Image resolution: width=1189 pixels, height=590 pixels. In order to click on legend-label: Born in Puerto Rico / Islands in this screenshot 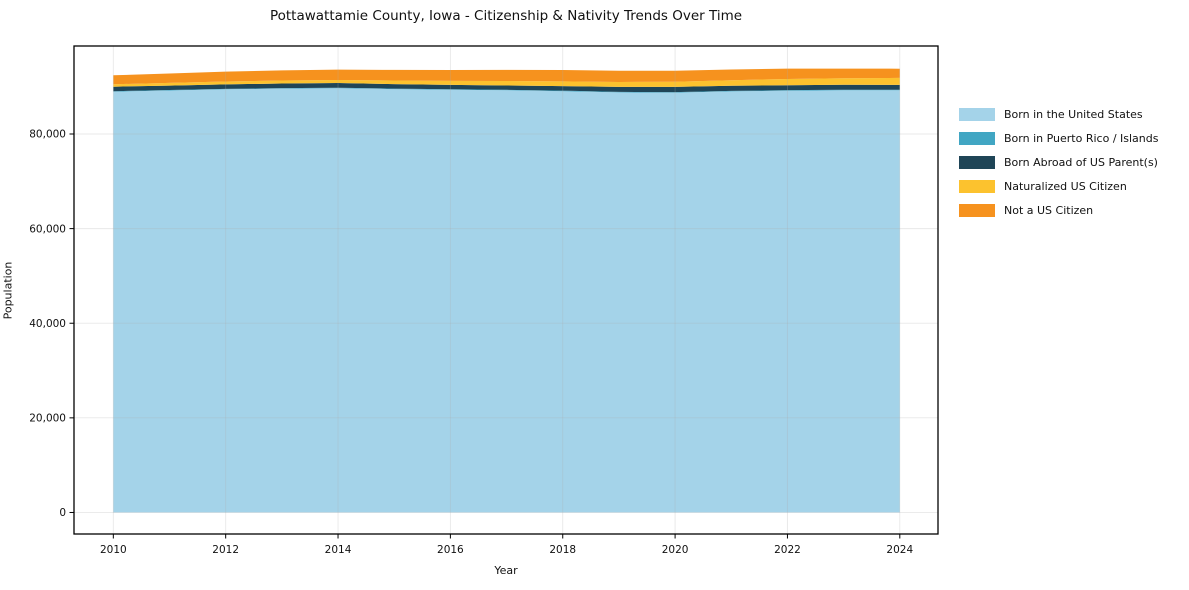, I will do `click(1081, 138)`.